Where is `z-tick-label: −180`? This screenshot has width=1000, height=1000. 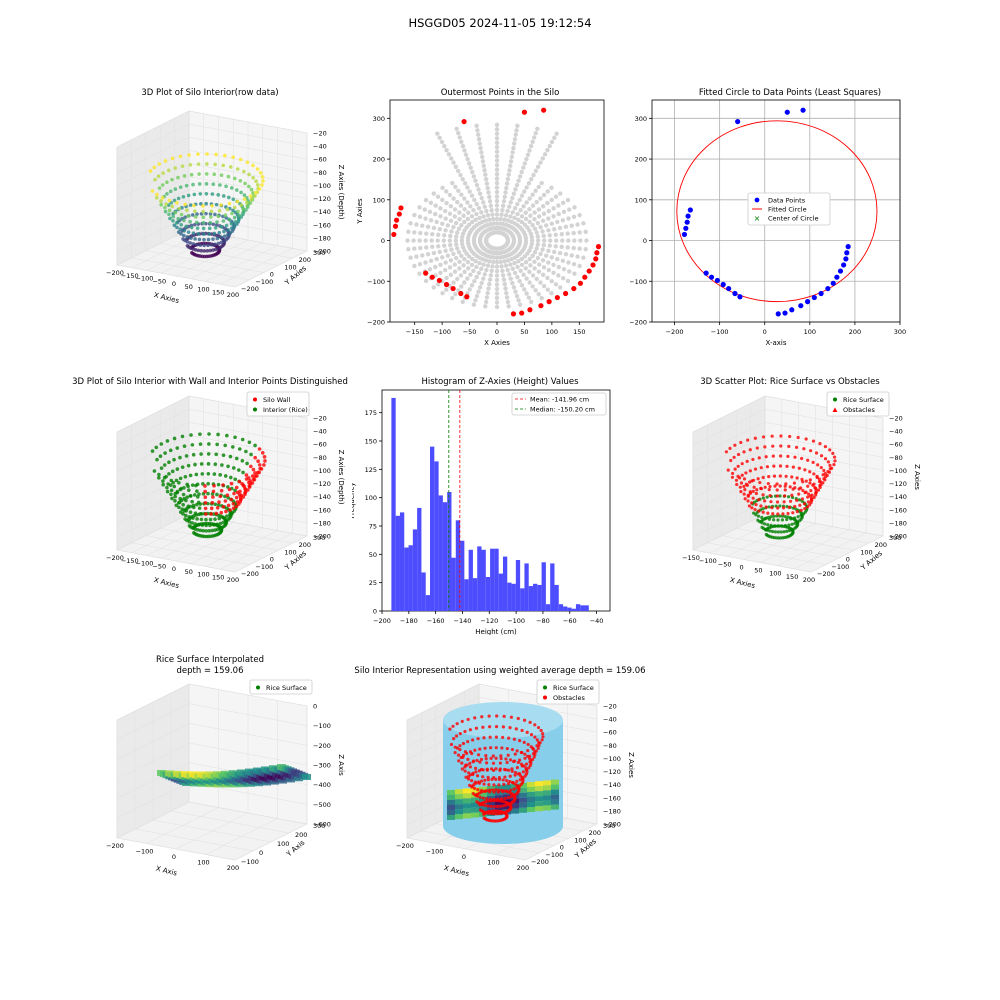 z-tick-label: −180 is located at coordinates (322, 523).